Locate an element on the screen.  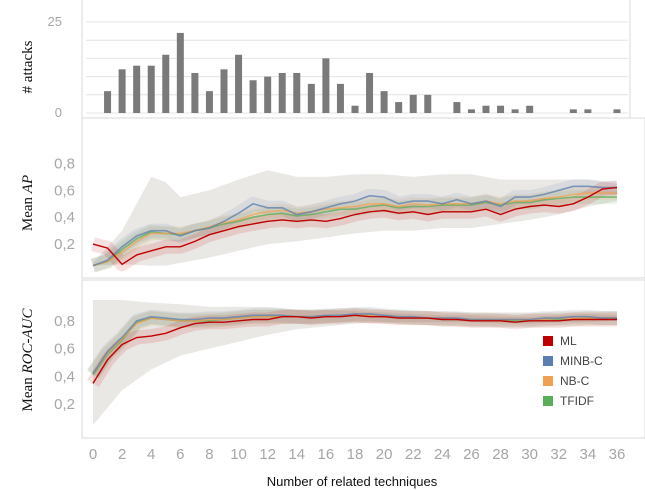
x-tick-label: 22 is located at coordinates (413, 454).